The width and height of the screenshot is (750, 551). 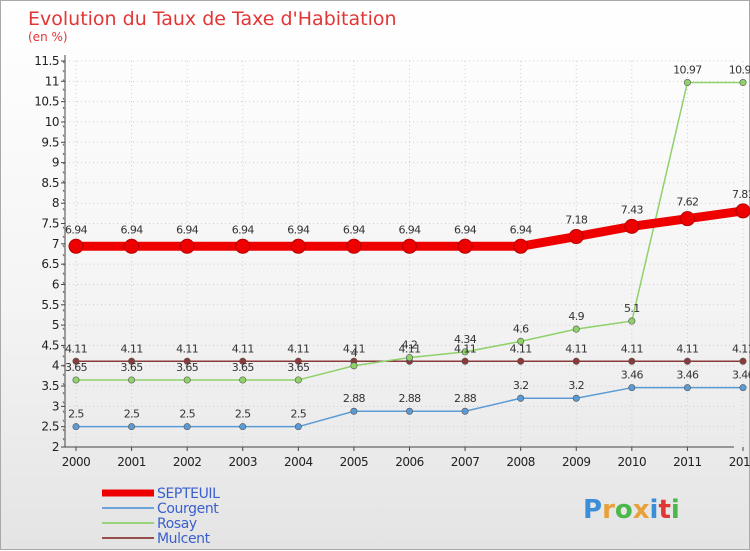 What do you see at coordinates (675, 510) in the screenshot?
I see `logo-letter: i` at bounding box center [675, 510].